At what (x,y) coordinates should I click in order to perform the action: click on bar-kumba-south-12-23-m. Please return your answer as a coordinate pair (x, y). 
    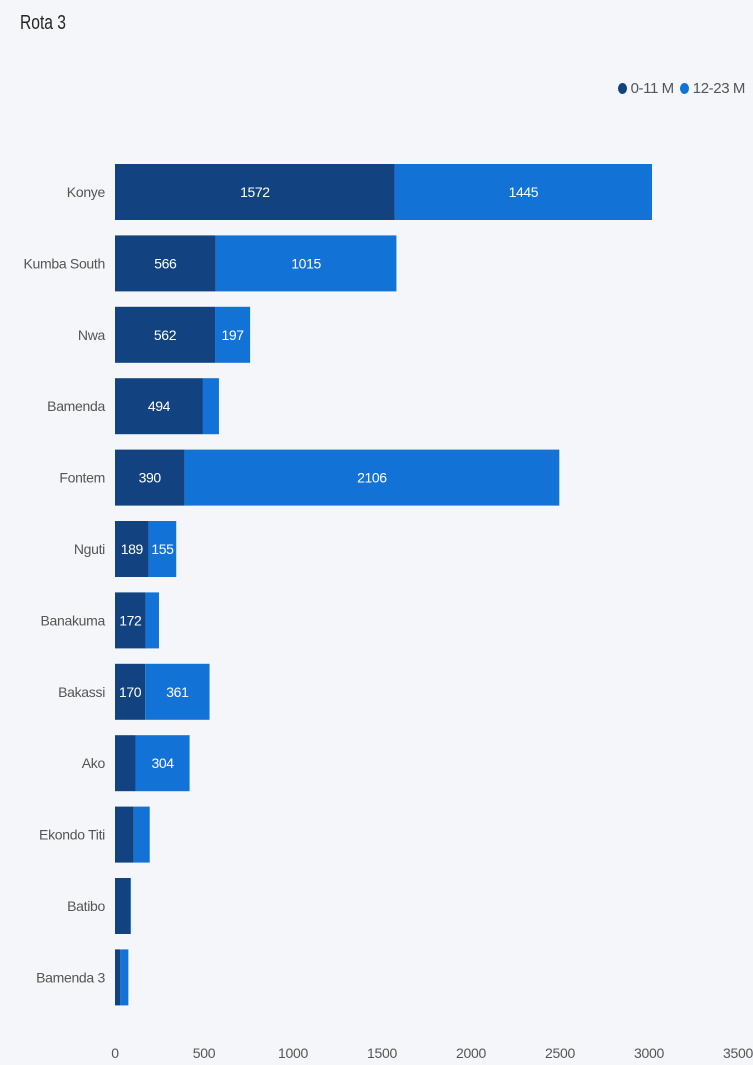
    Looking at the image, I should click on (306, 263).